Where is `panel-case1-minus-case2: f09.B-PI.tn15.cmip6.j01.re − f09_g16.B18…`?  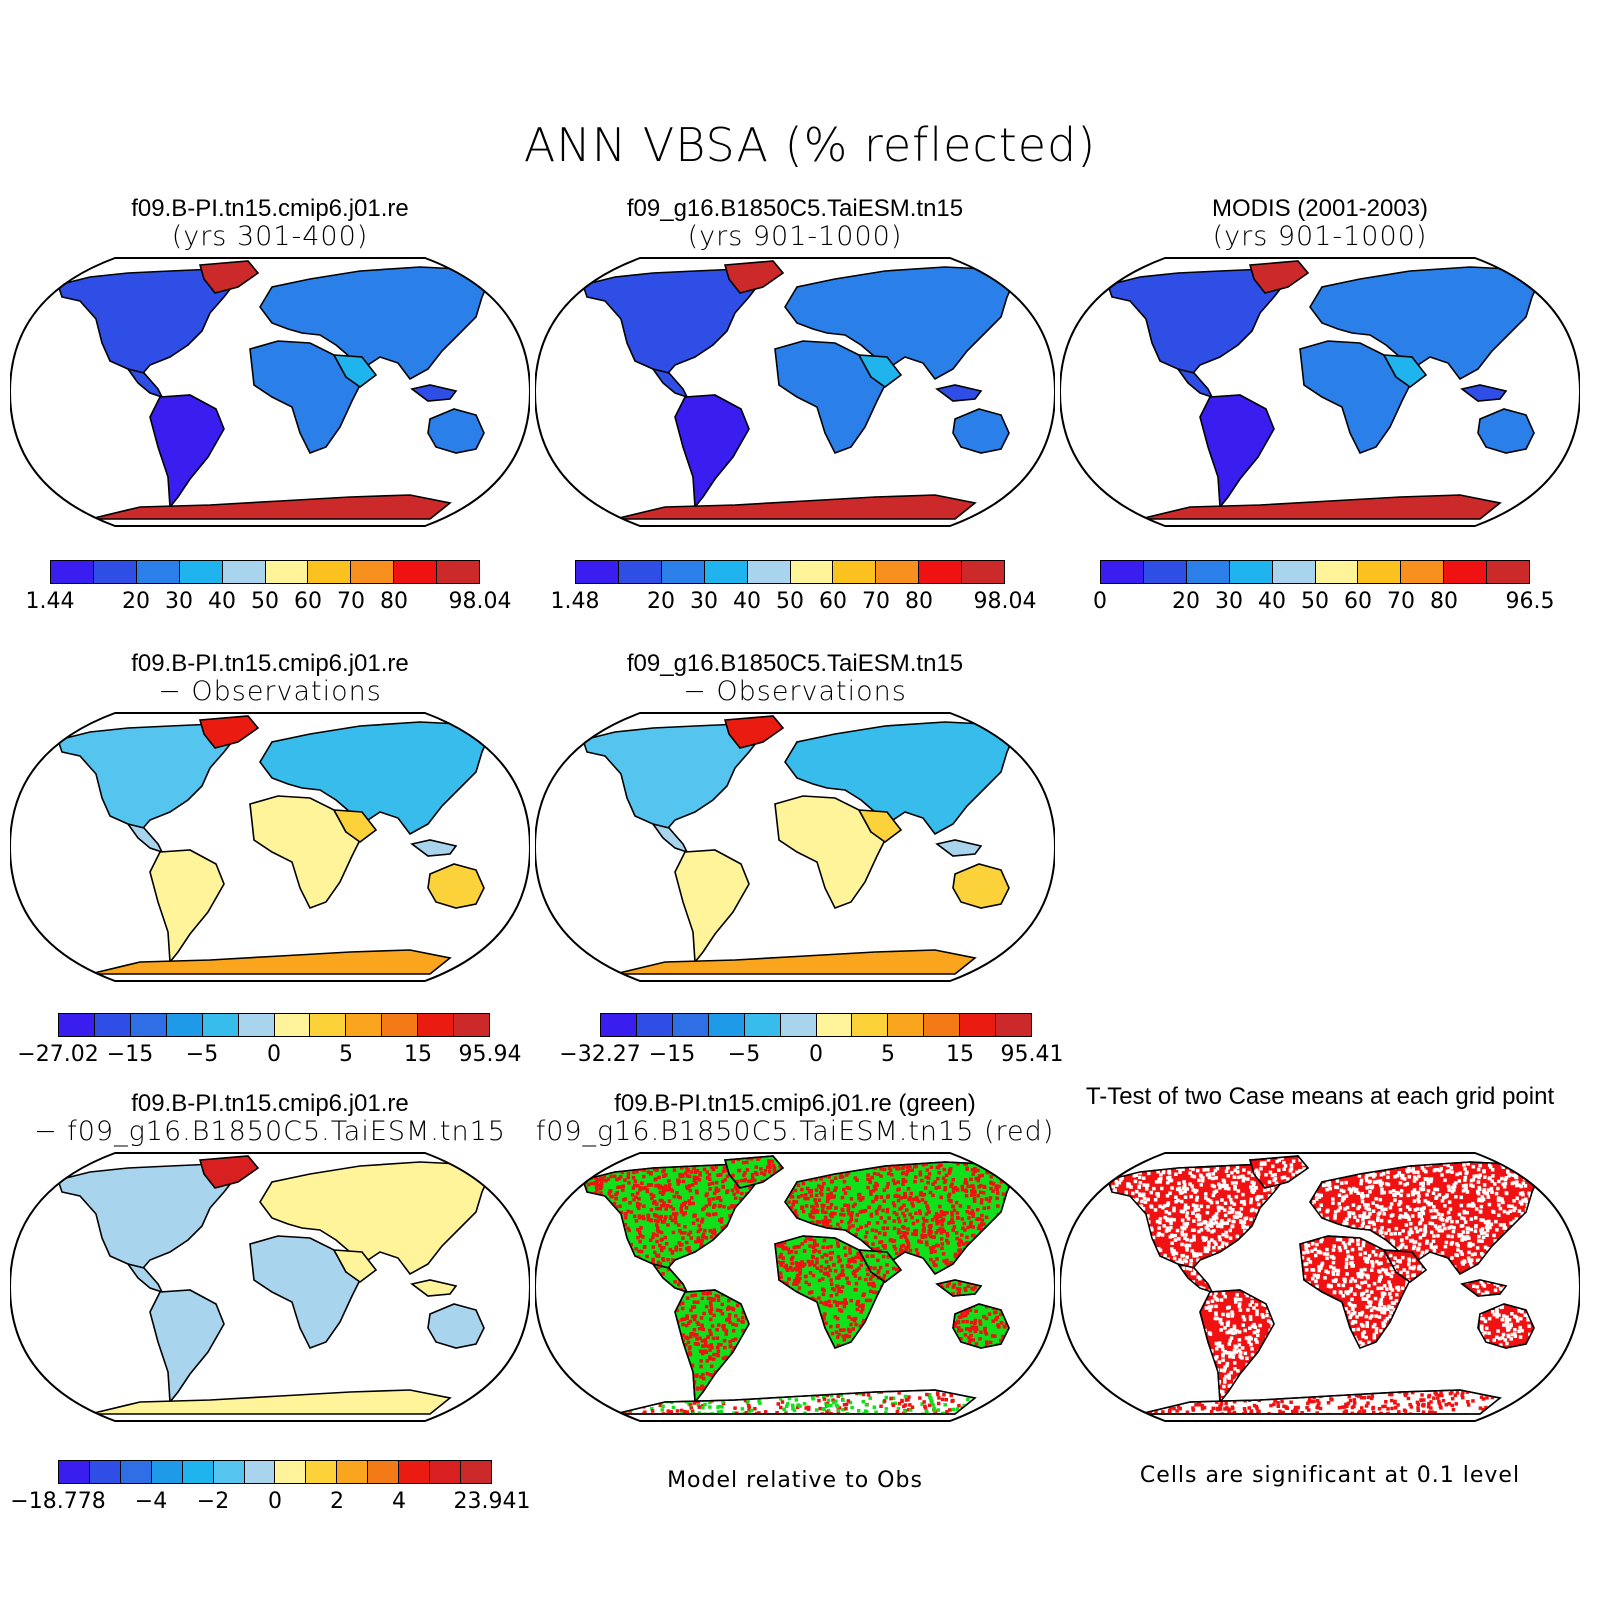 panel-case1-minus-case2: f09.B-PI.tn15.cmip6.j01.re − f09_g16.B18… is located at coordinates (270, 1315).